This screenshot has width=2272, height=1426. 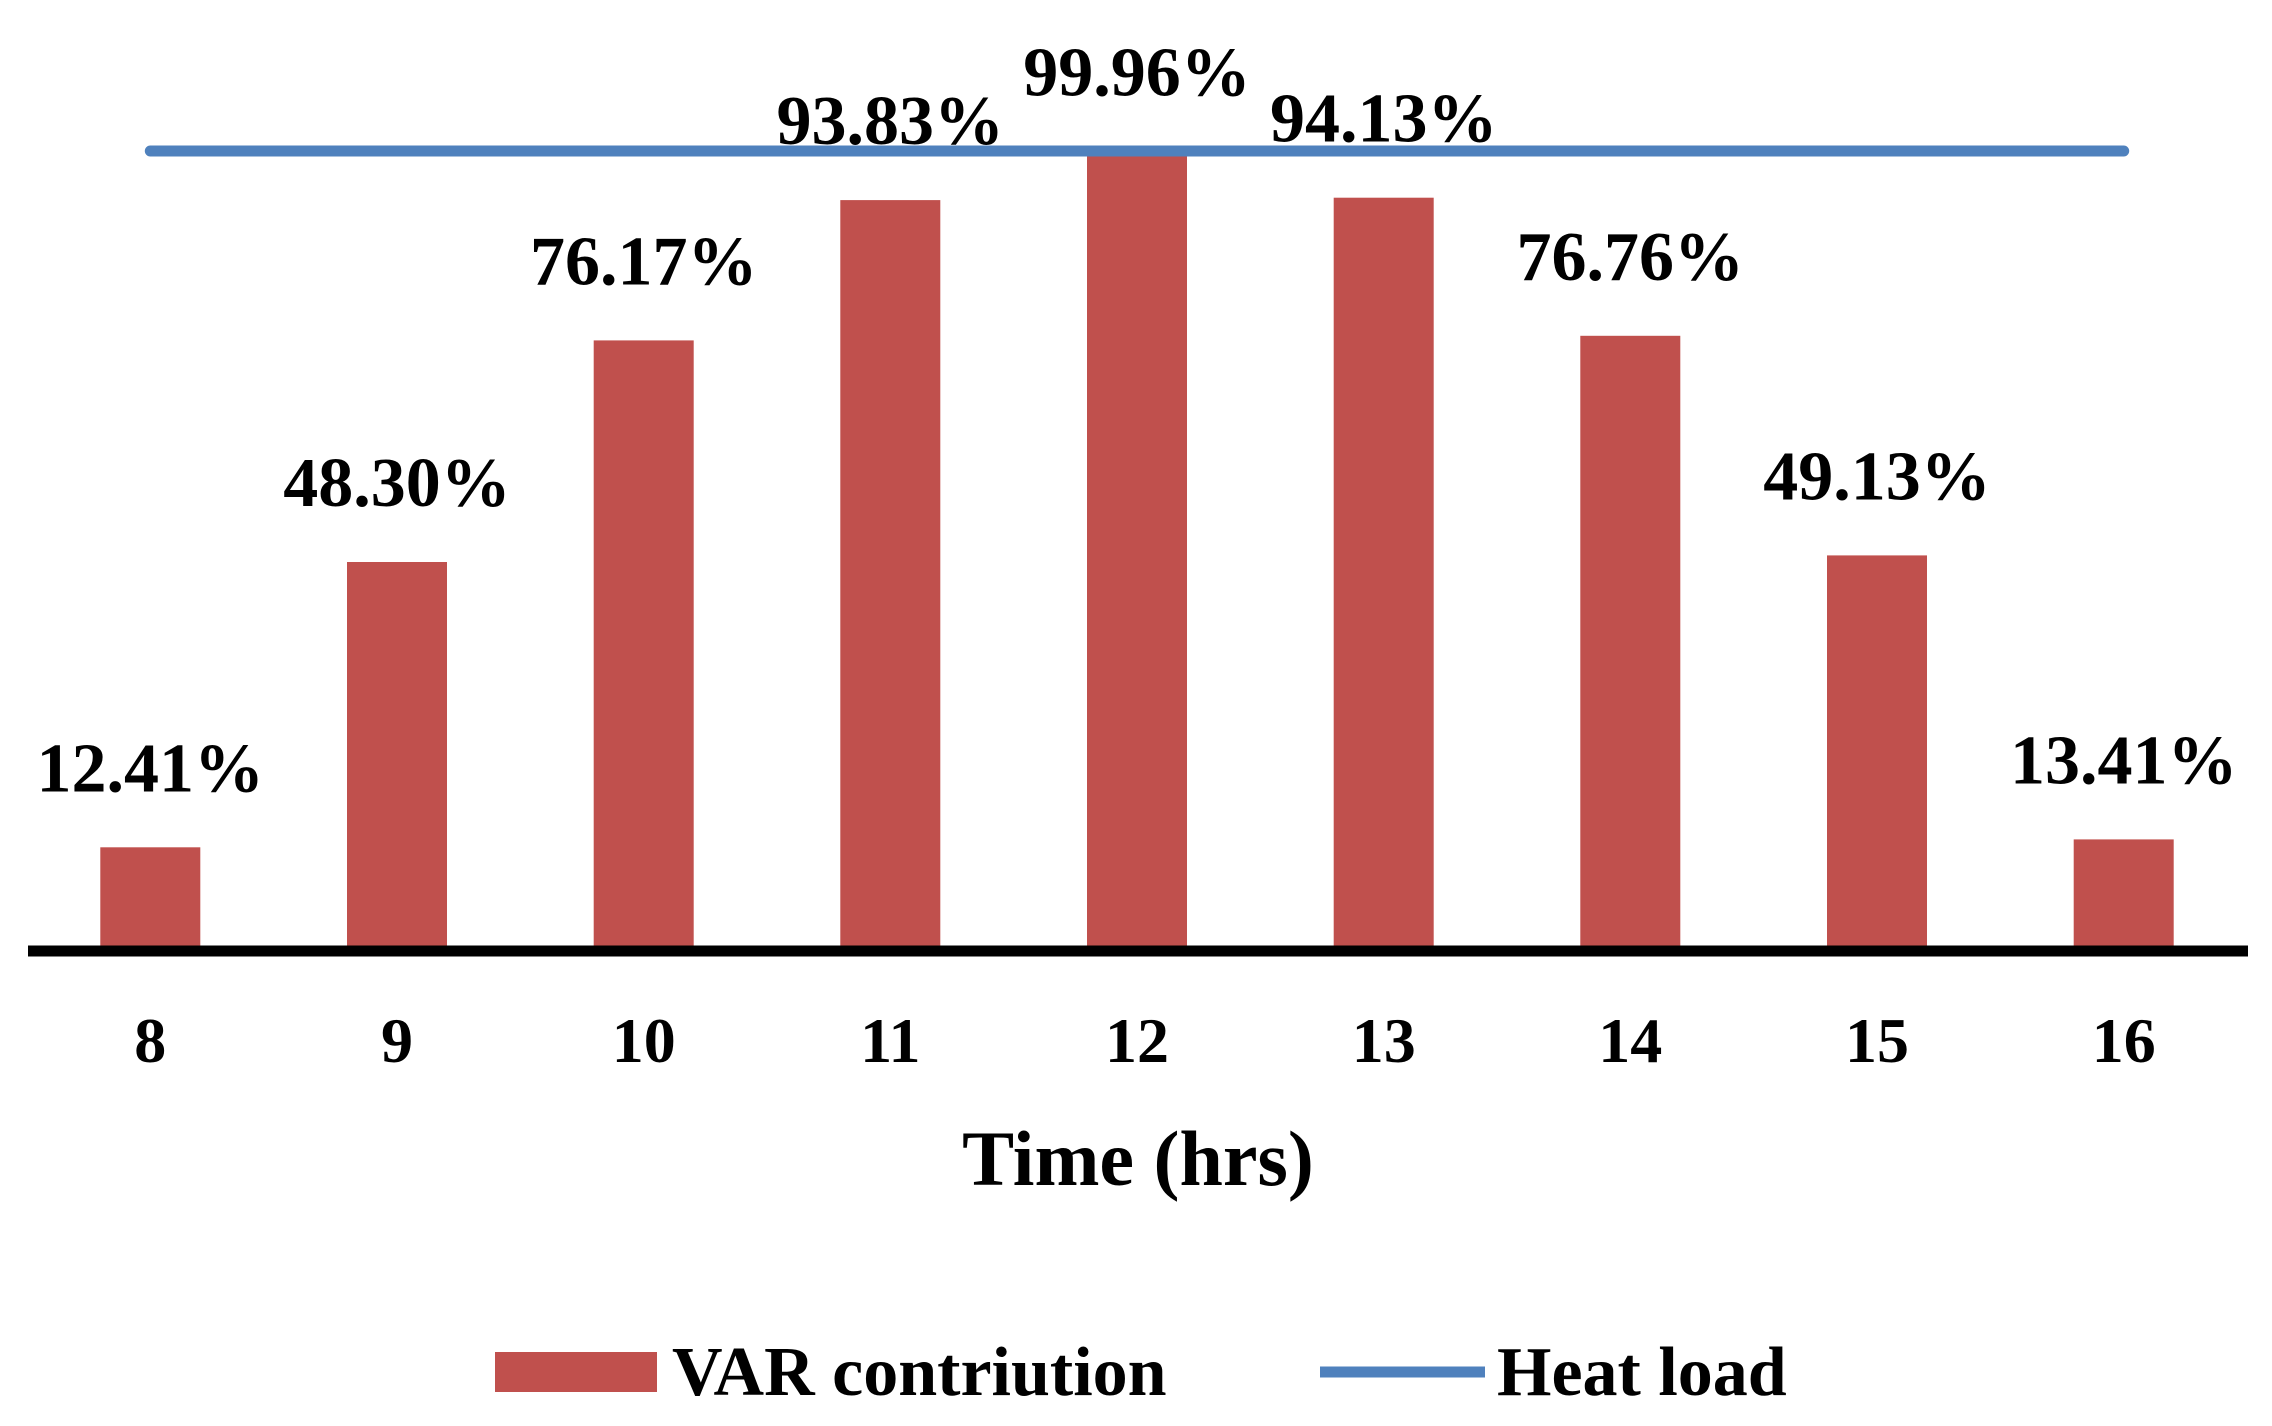 I want to click on data-label-12: 99.96%, so click(x=1137, y=72).